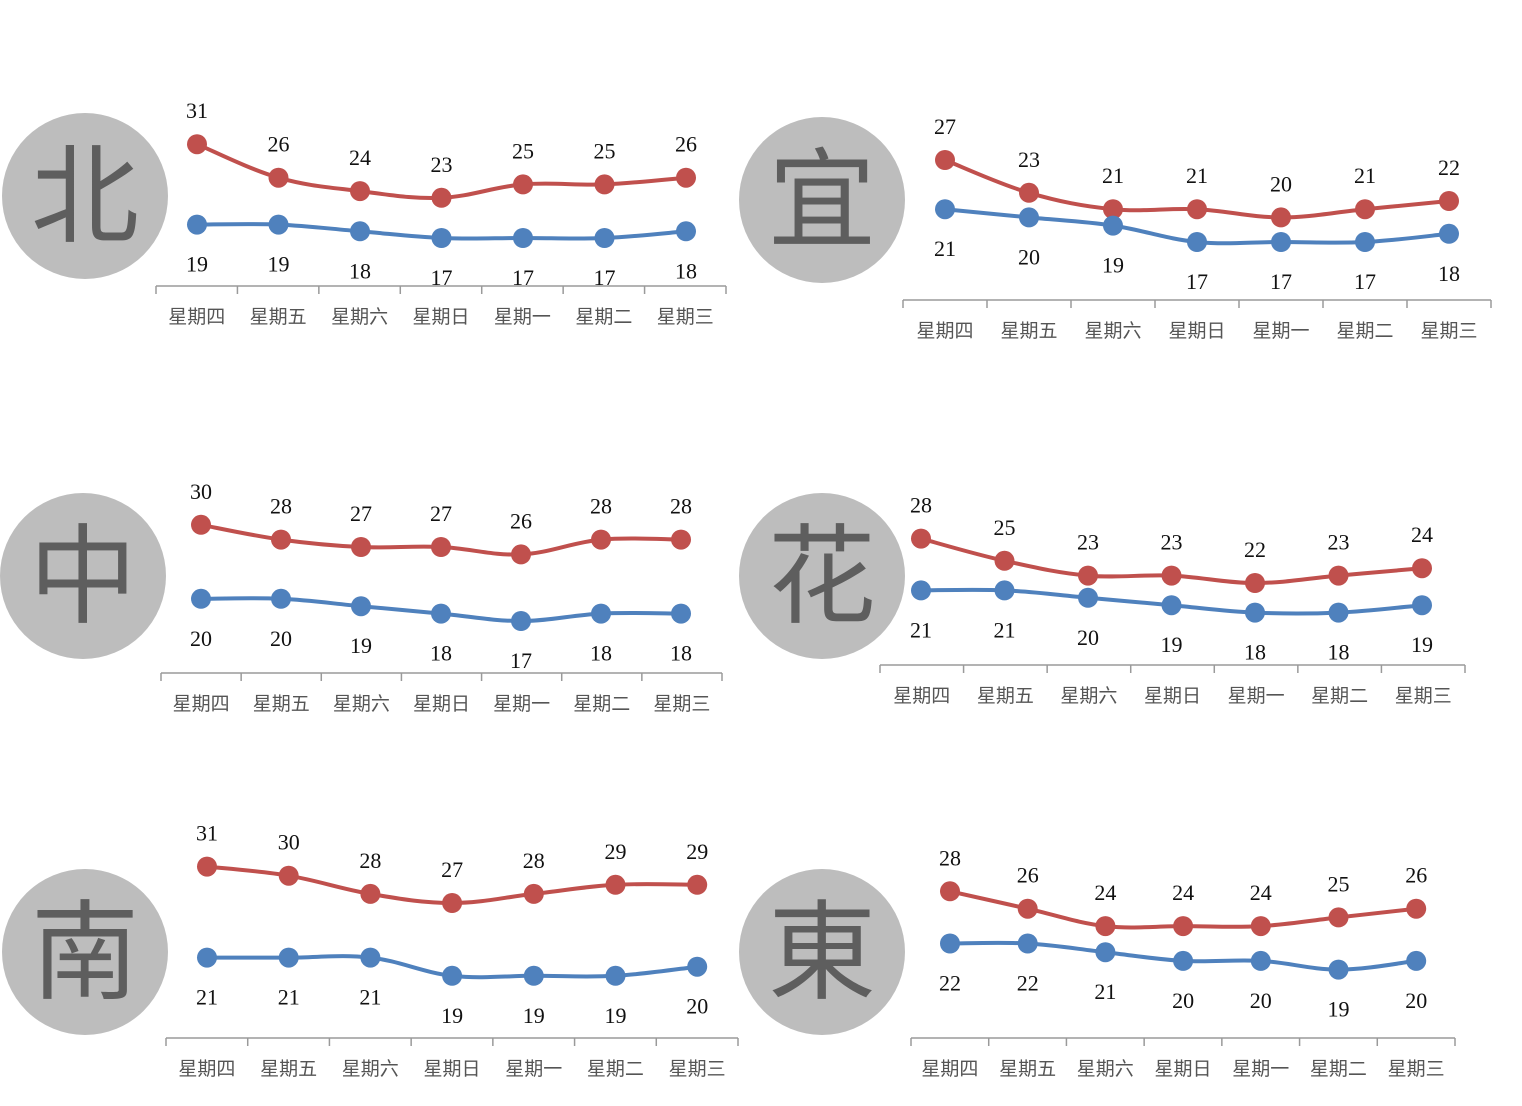  I want to click on high-temp-label: 27, so click(441, 513).